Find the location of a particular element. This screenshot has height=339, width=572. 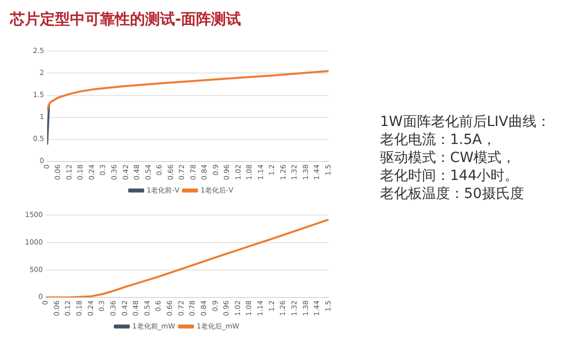

text: 老化电流：1.5A， is located at coordinates (438, 140).